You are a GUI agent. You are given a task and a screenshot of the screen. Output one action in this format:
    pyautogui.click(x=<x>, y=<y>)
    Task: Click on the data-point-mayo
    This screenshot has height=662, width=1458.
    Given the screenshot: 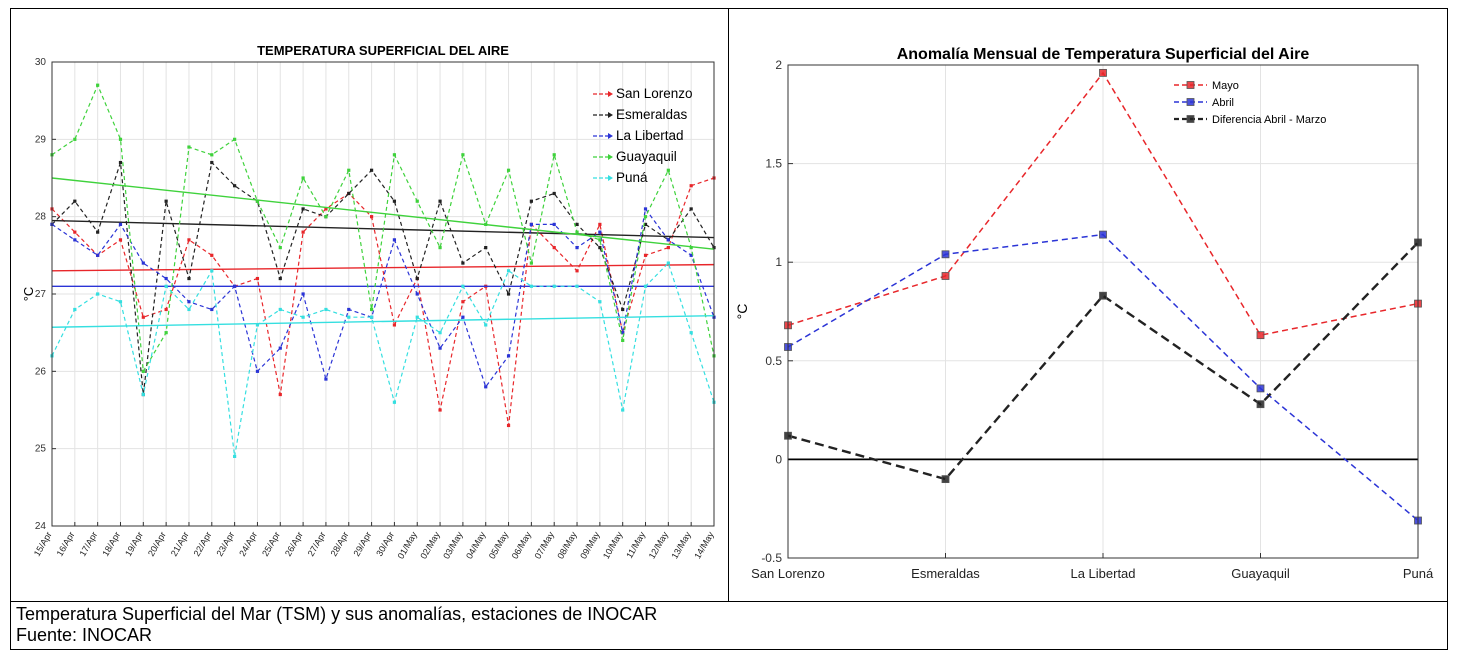 What is the action you would take?
    pyautogui.click(x=1260, y=335)
    